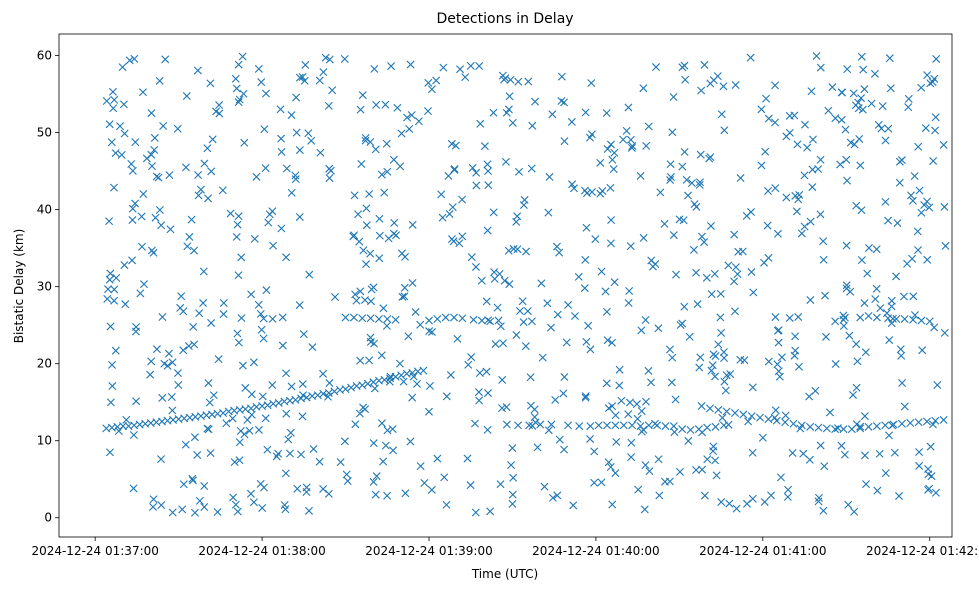 The width and height of the screenshot is (979, 590). What do you see at coordinates (428, 551) in the screenshot?
I see `x-tick-label: 2024-12-24 01:39:00` at bounding box center [428, 551].